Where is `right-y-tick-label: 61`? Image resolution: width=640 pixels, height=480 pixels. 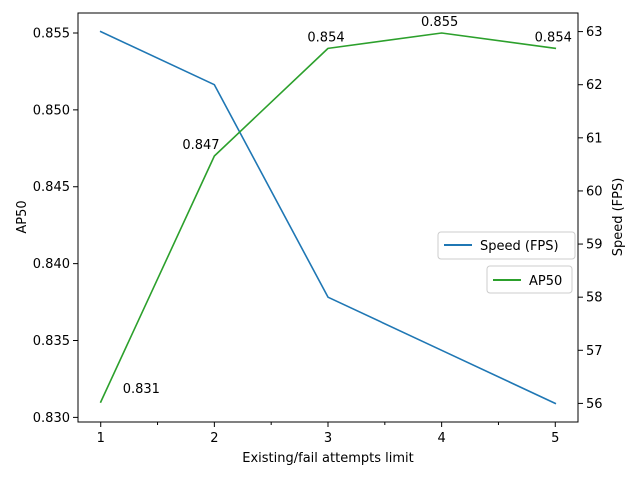
right-y-tick-label: 61 is located at coordinates (594, 138).